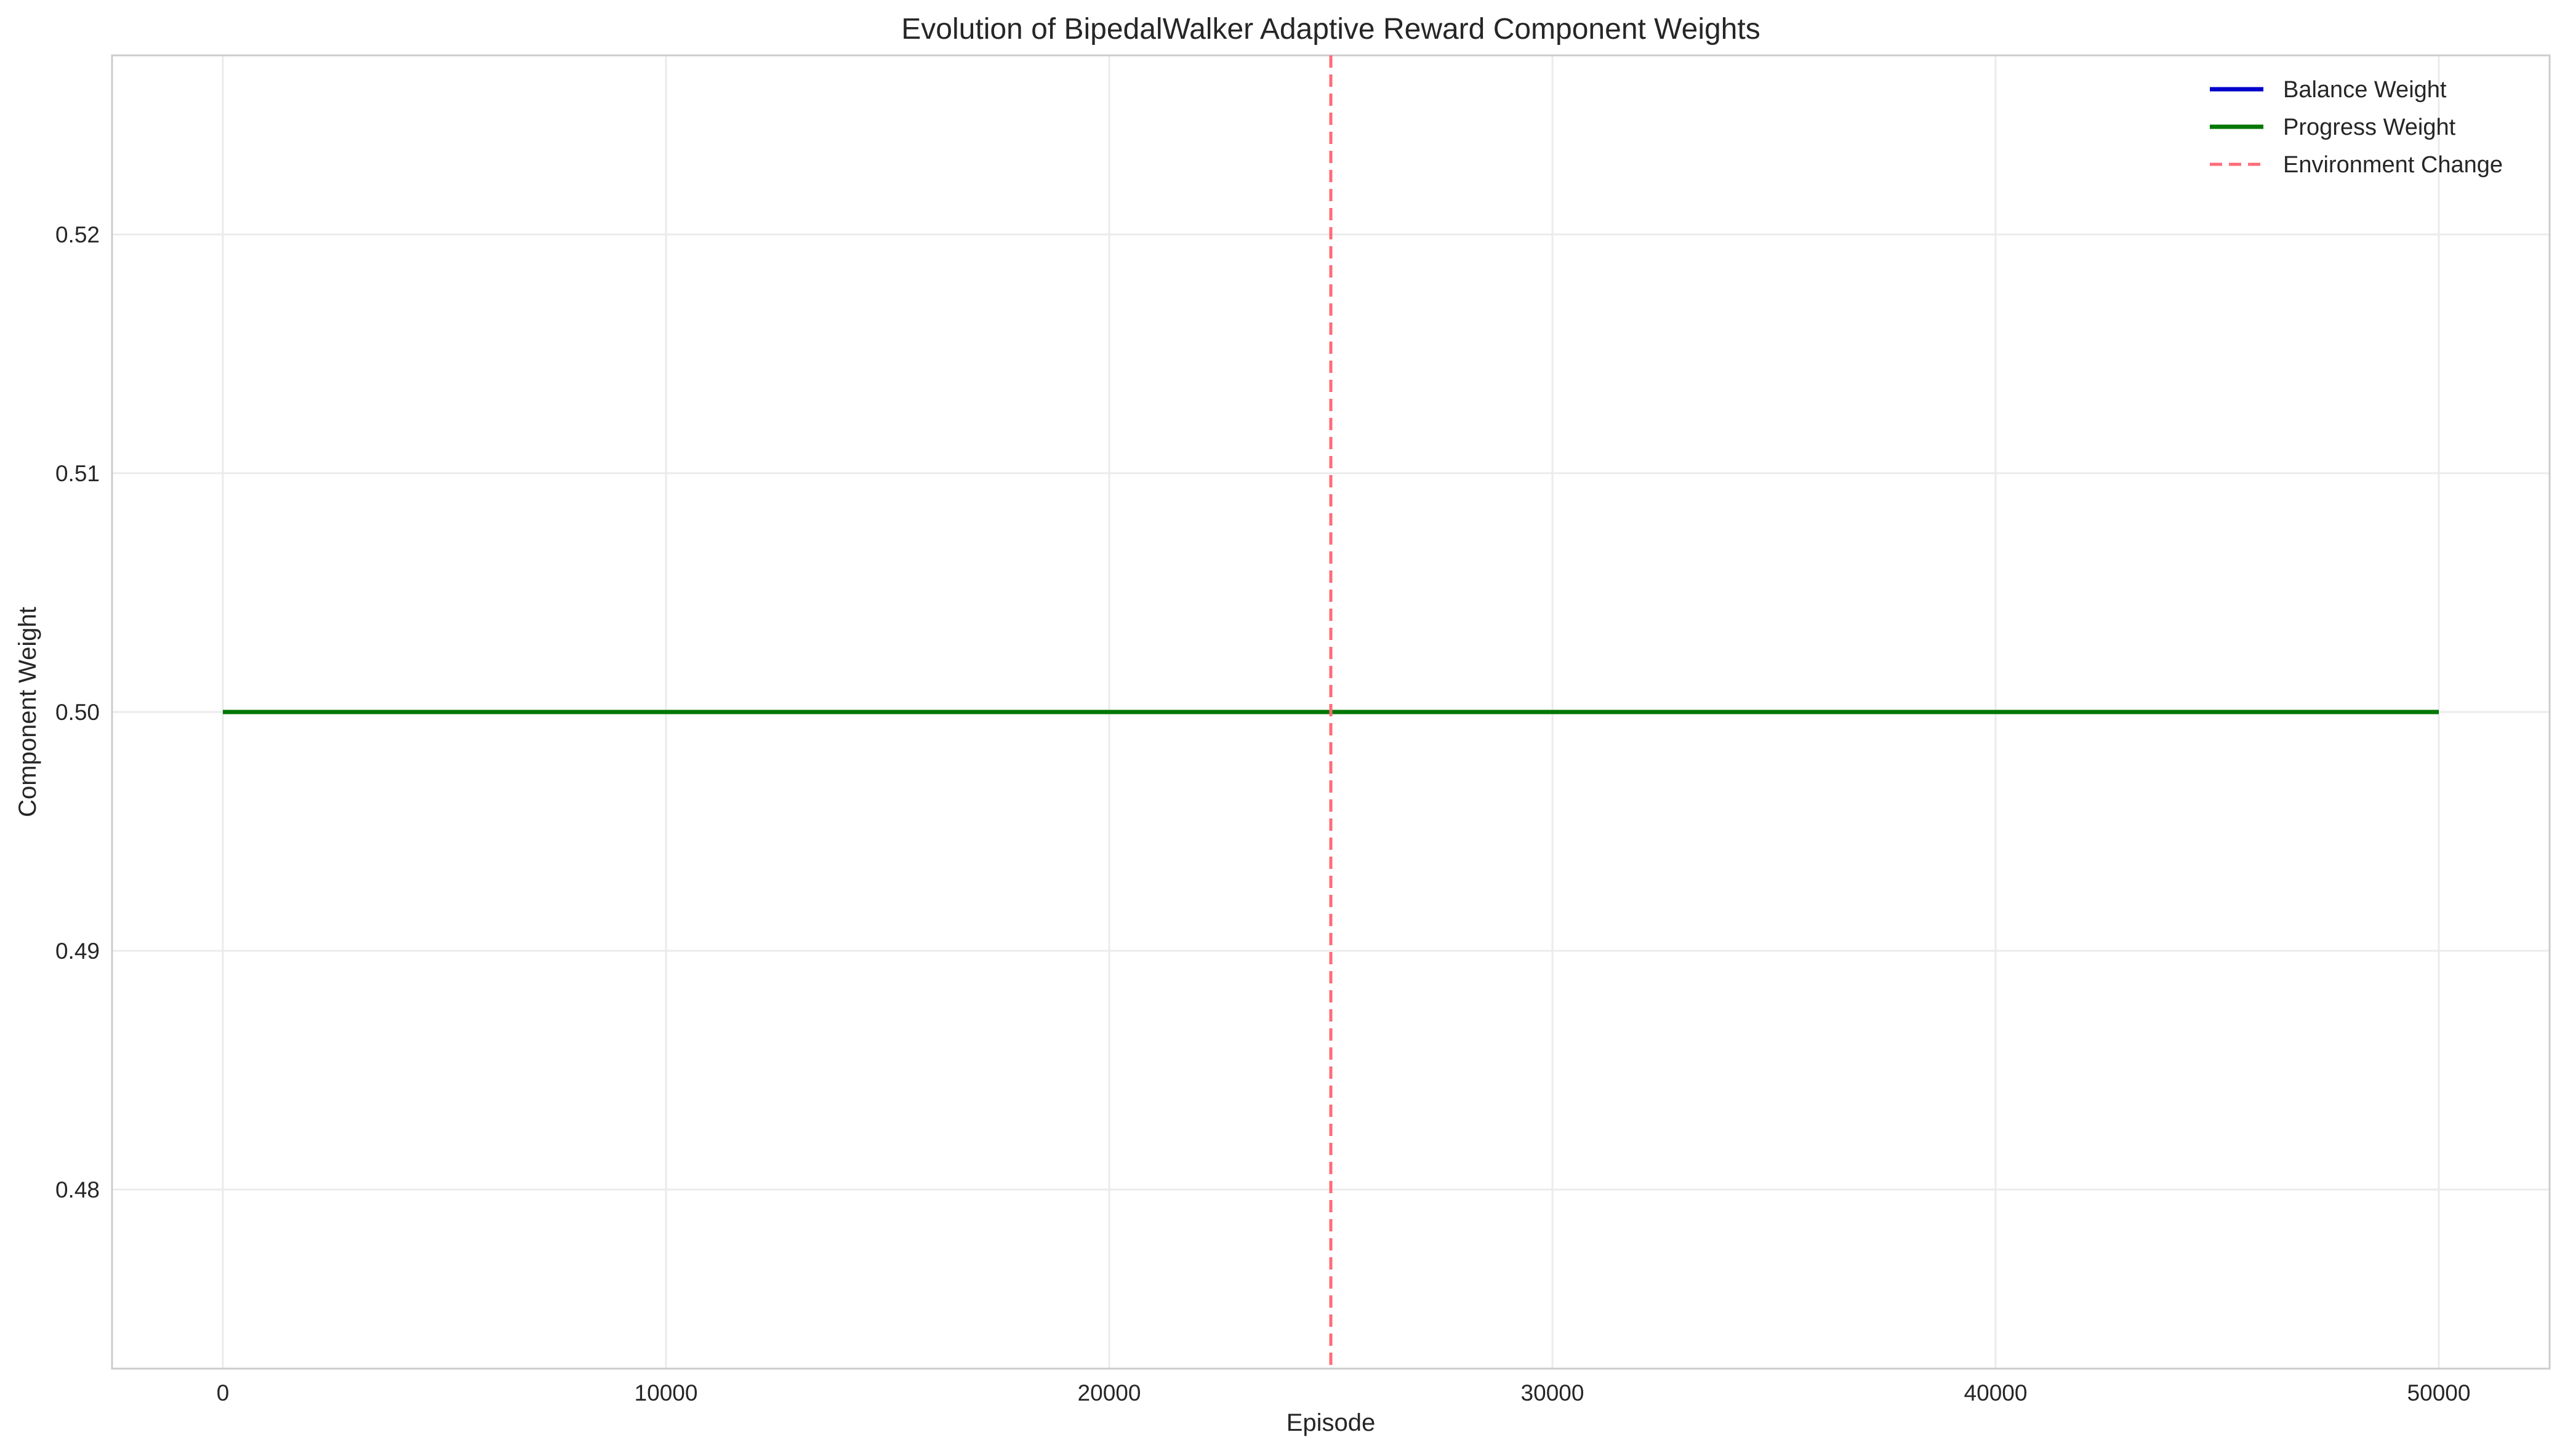 The image size is (2565, 1456). What do you see at coordinates (2365, 90) in the screenshot?
I see `legend-label: Balance Weight` at bounding box center [2365, 90].